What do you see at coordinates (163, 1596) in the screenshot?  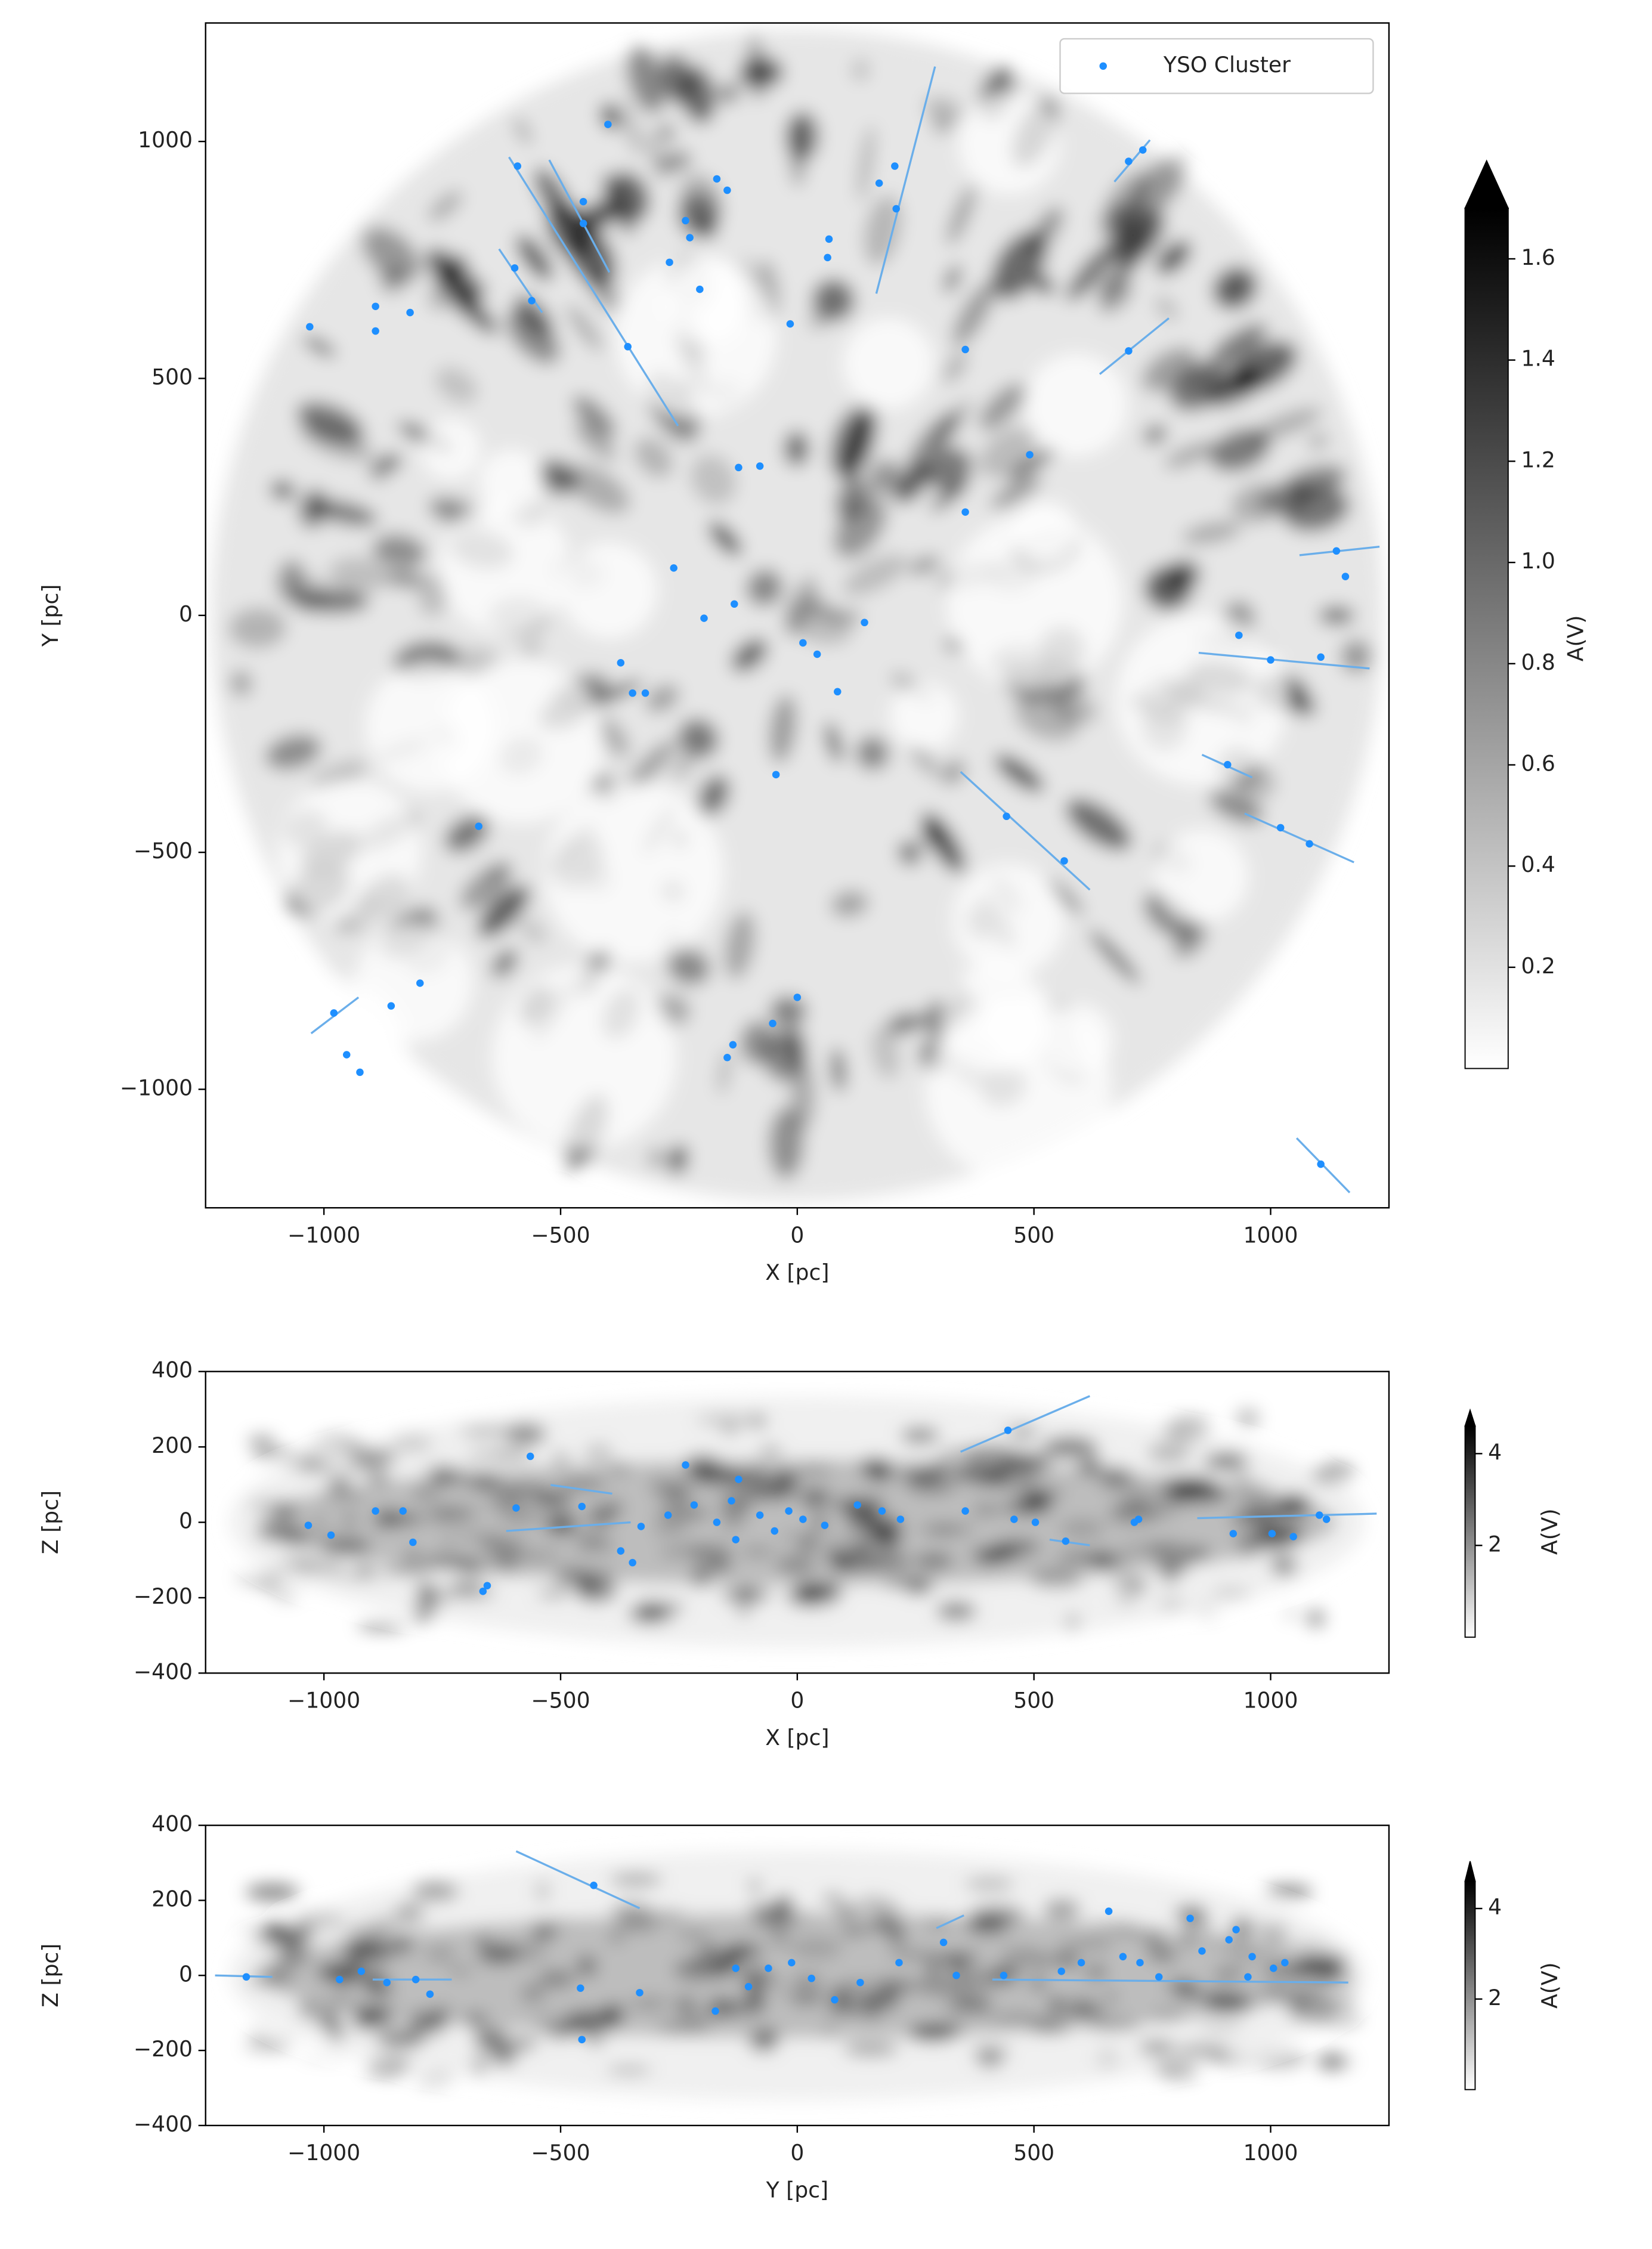 I see `y-tick-label: −200` at bounding box center [163, 1596].